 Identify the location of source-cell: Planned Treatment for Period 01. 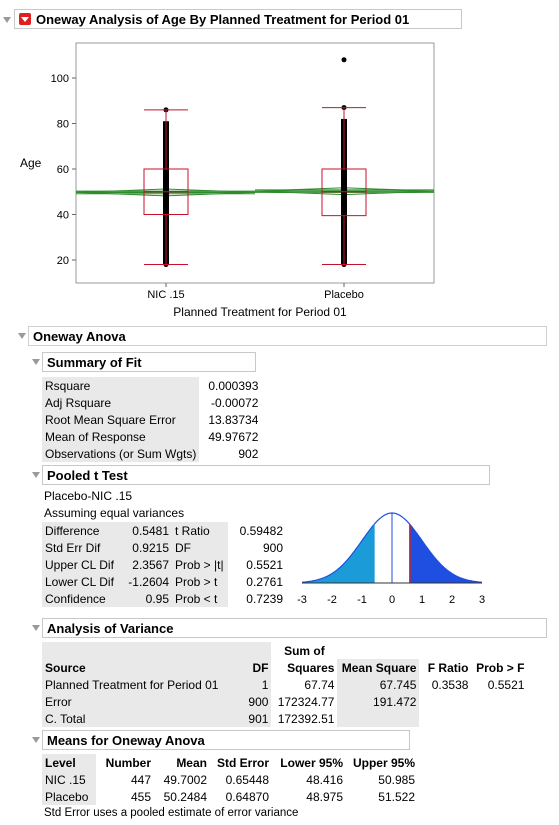
(132, 684).